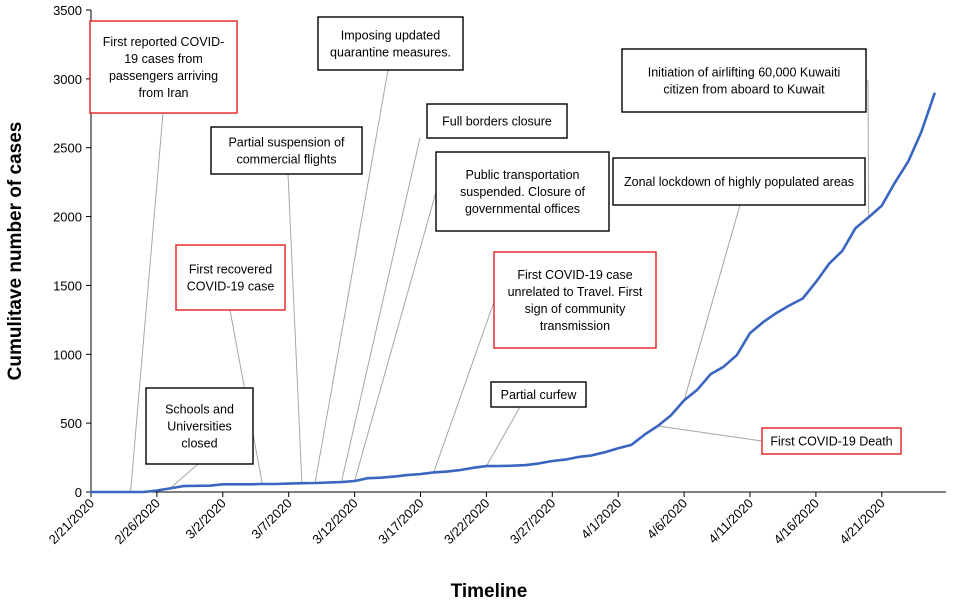 The height and width of the screenshot is (605, 957). I want to click on y-tick-label: 2500, so click(67, 148).